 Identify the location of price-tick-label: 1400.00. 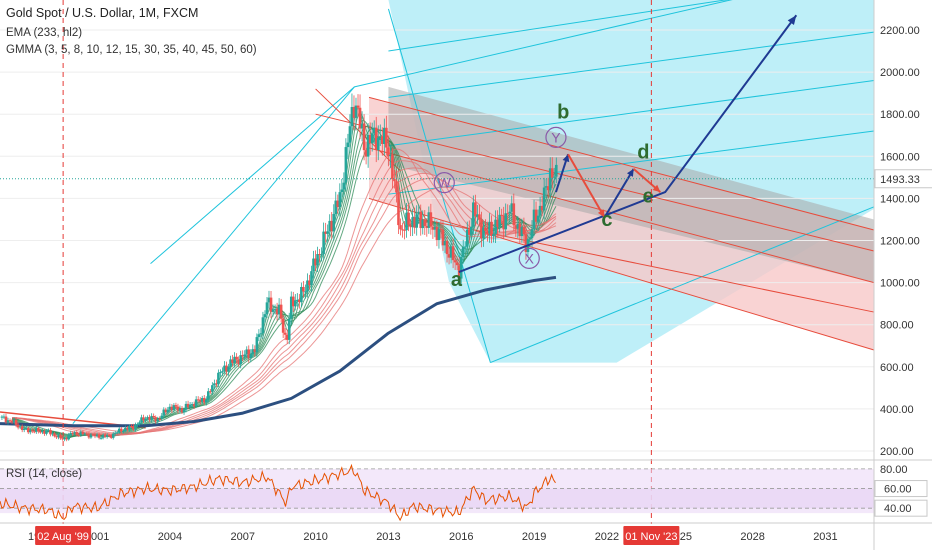
(900, 199).